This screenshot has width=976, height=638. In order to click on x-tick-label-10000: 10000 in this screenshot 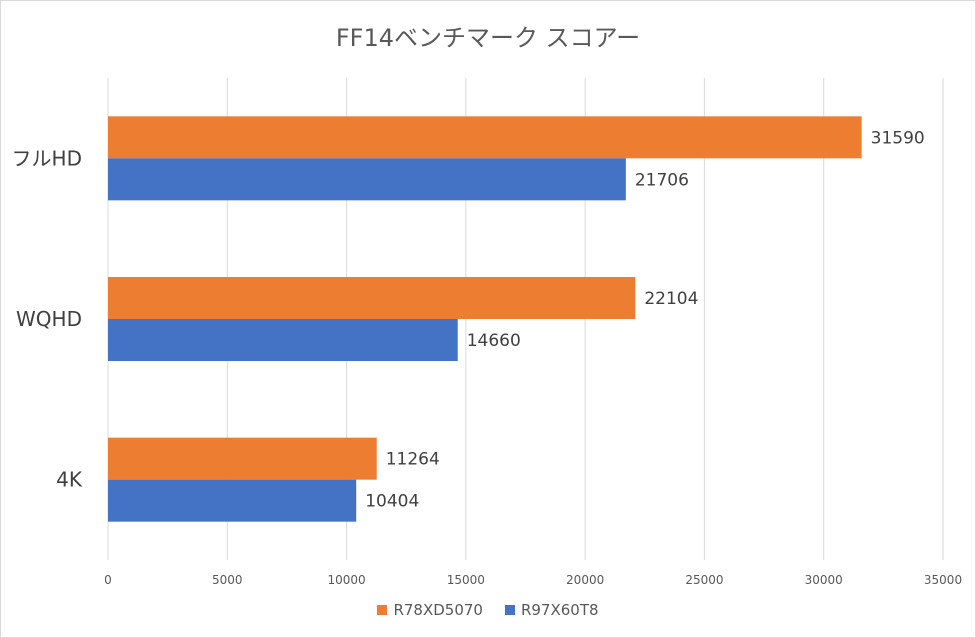, I will do `click(346, 580)`.